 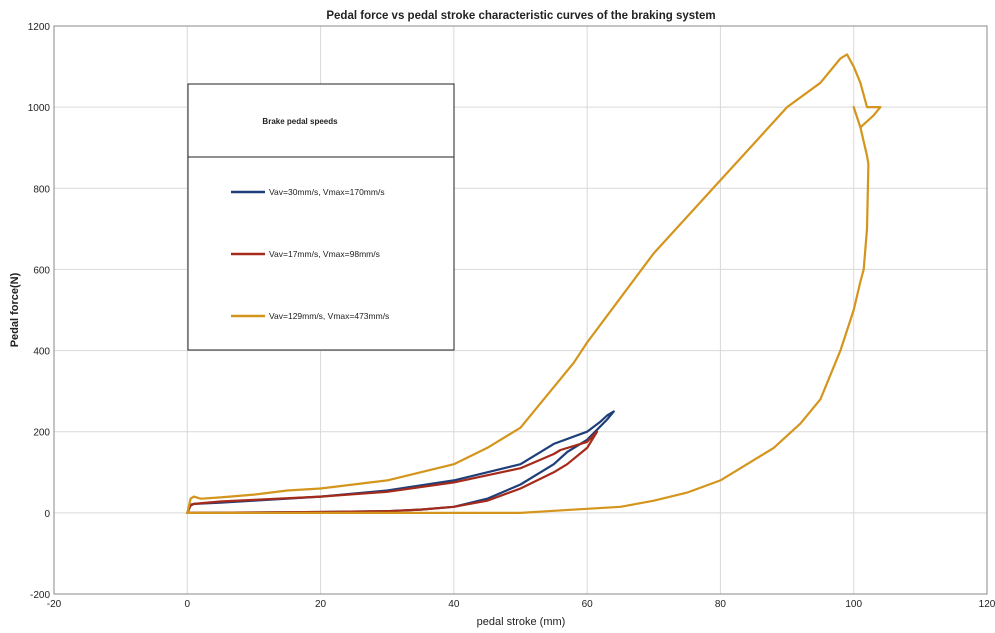 I want to click on x-tick-label: 40, so click(x=454, y=604).